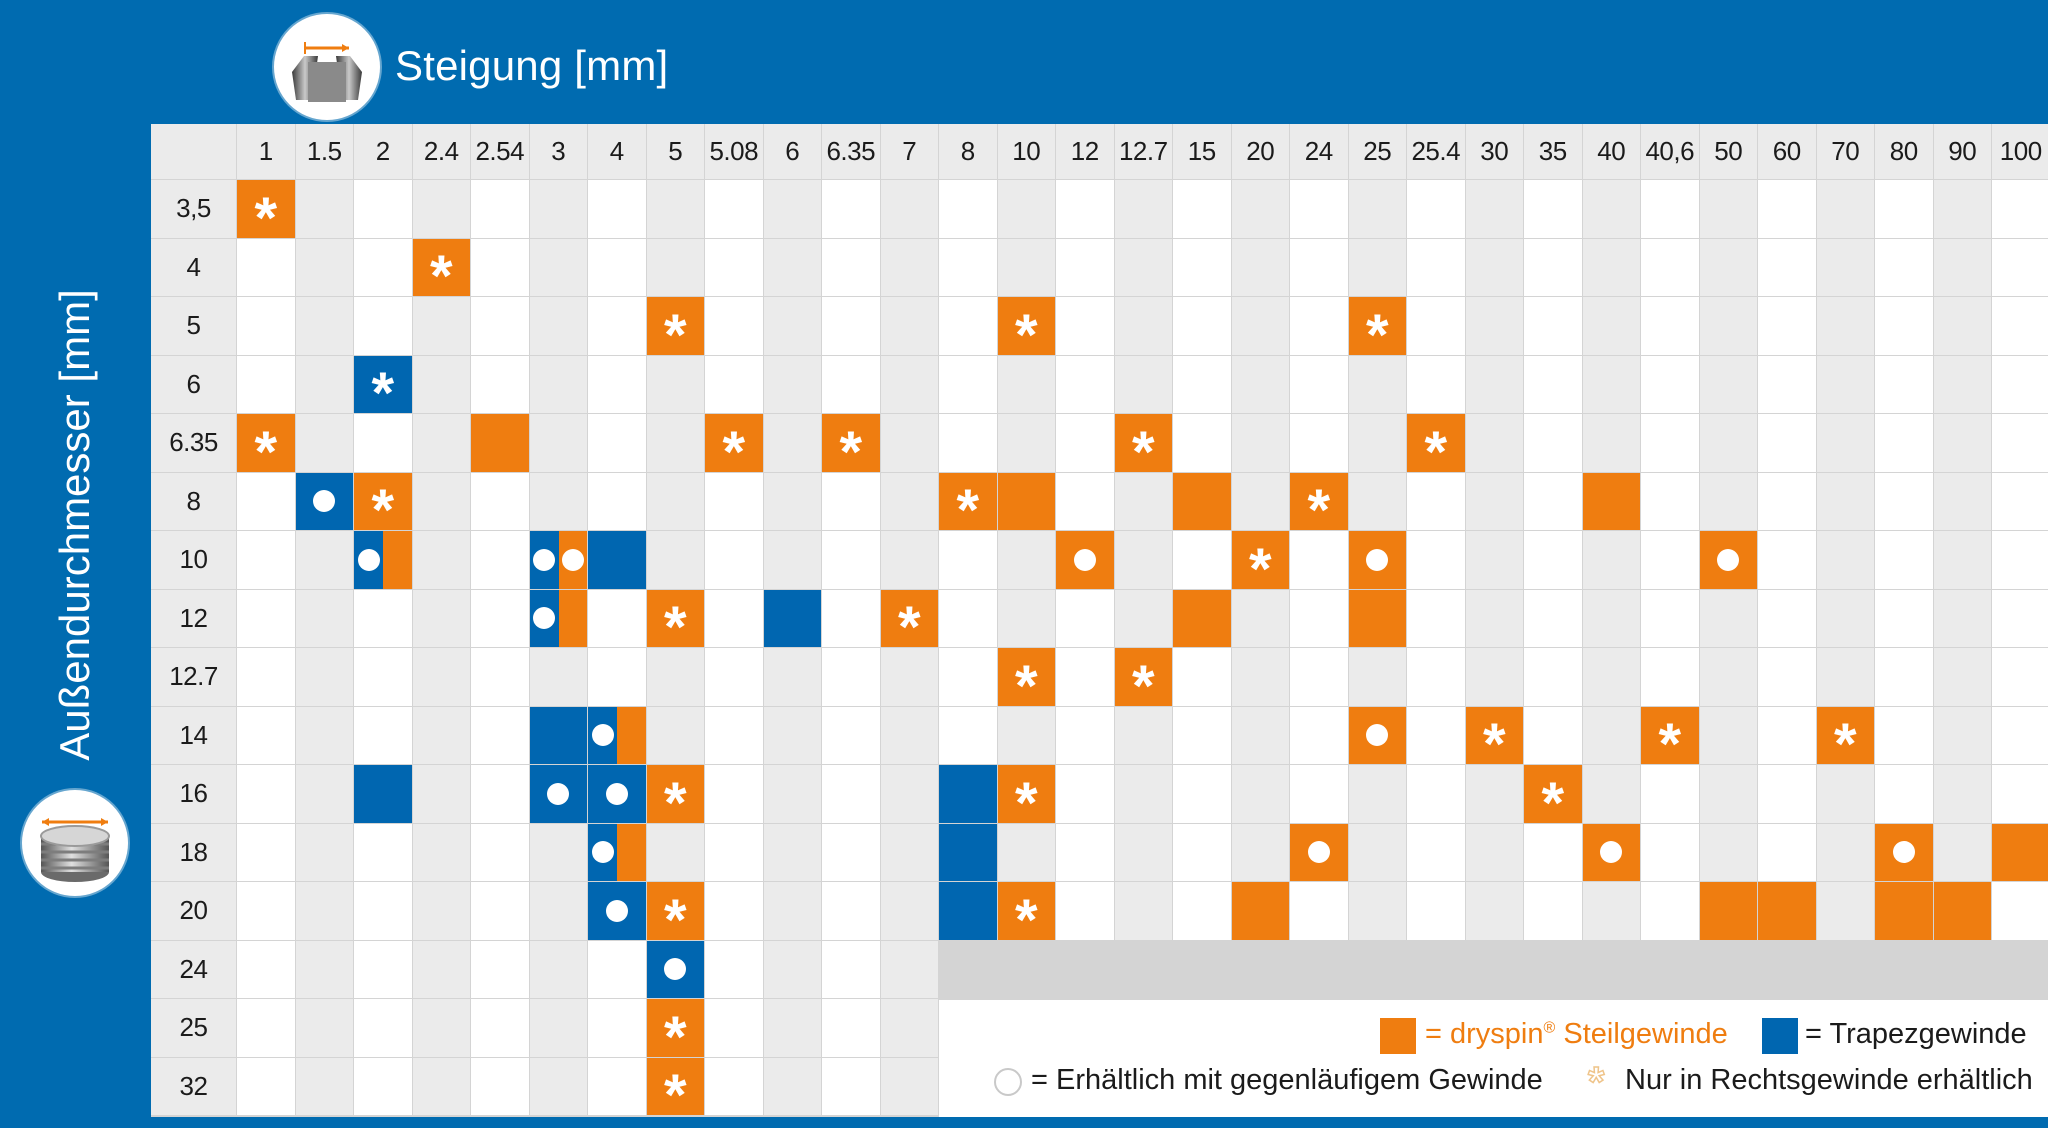  I want to click on reverse-thread-dot, so click(616, 793).